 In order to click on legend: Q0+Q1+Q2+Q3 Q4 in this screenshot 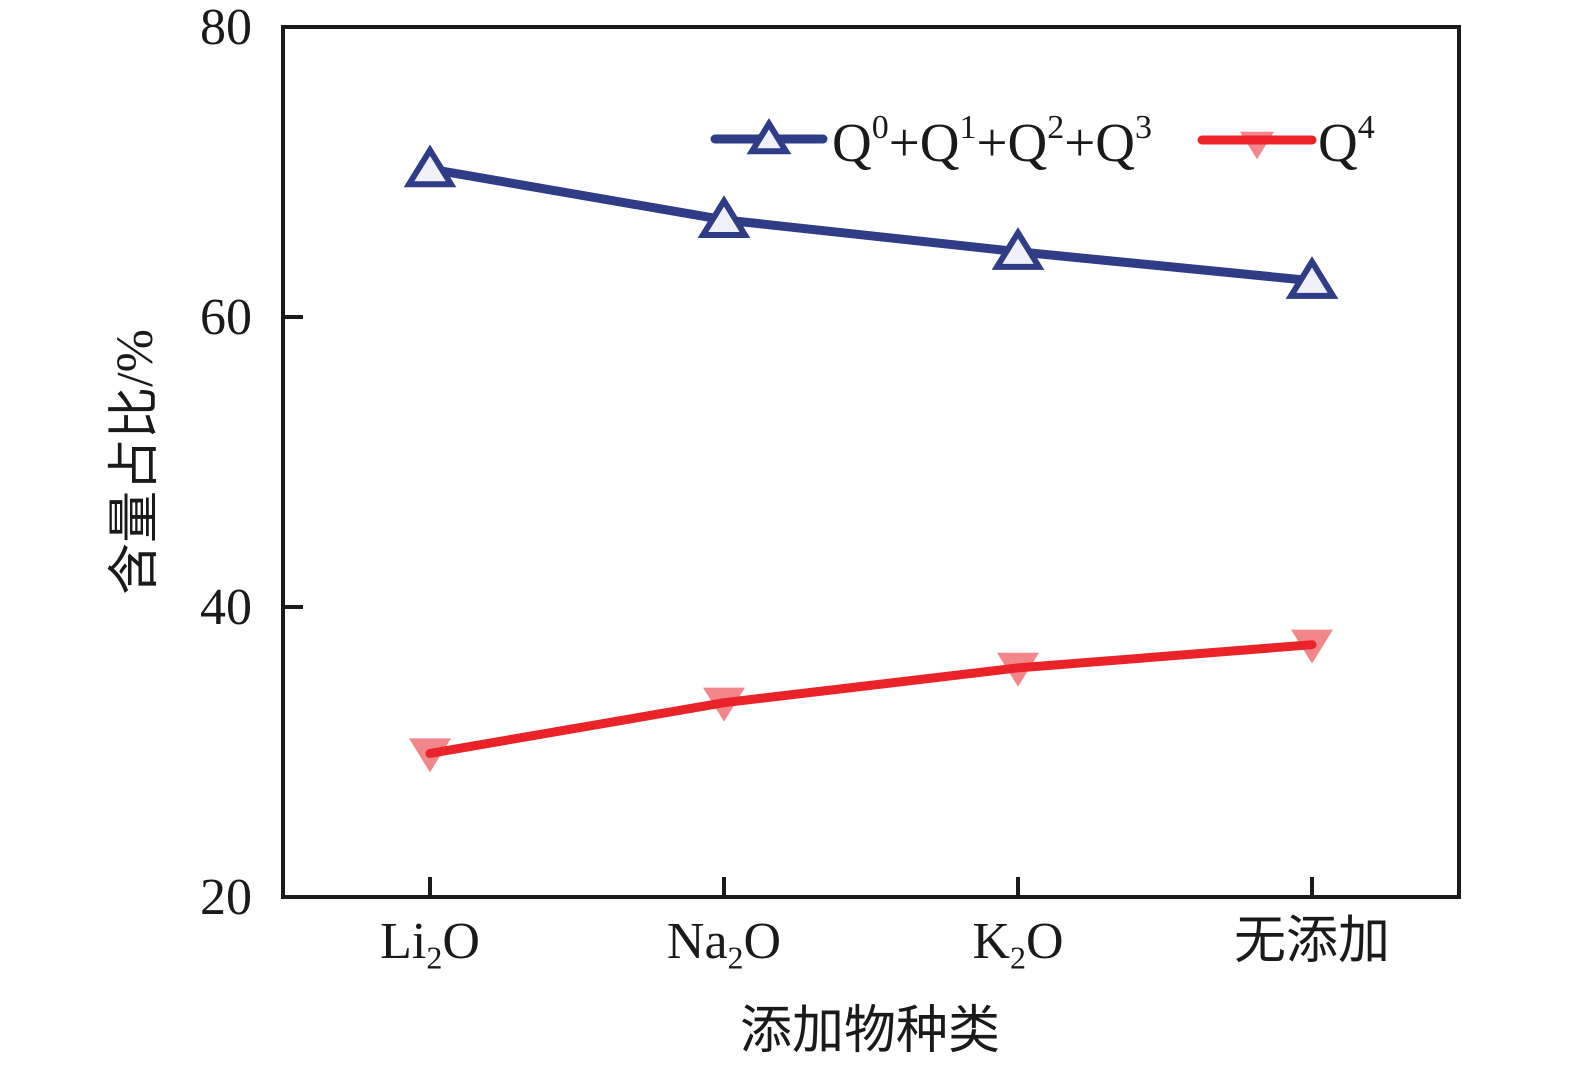, I will do `click(1042, 141)`.